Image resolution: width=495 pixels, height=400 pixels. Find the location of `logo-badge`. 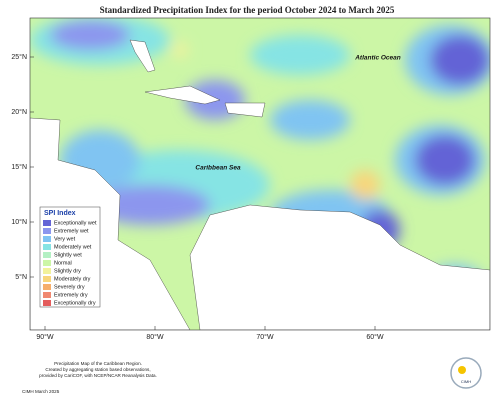

logo-badge is located at coordinates (466, 373).